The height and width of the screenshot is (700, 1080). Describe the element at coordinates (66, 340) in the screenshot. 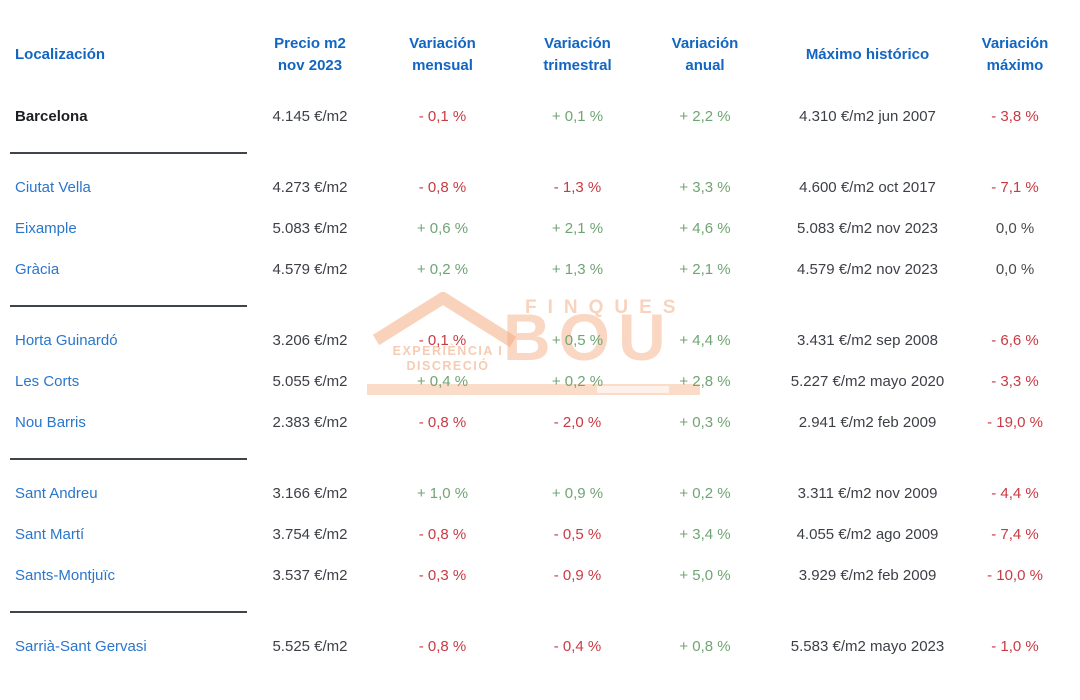

I see `location-link: Horta Guinardó` at that location.